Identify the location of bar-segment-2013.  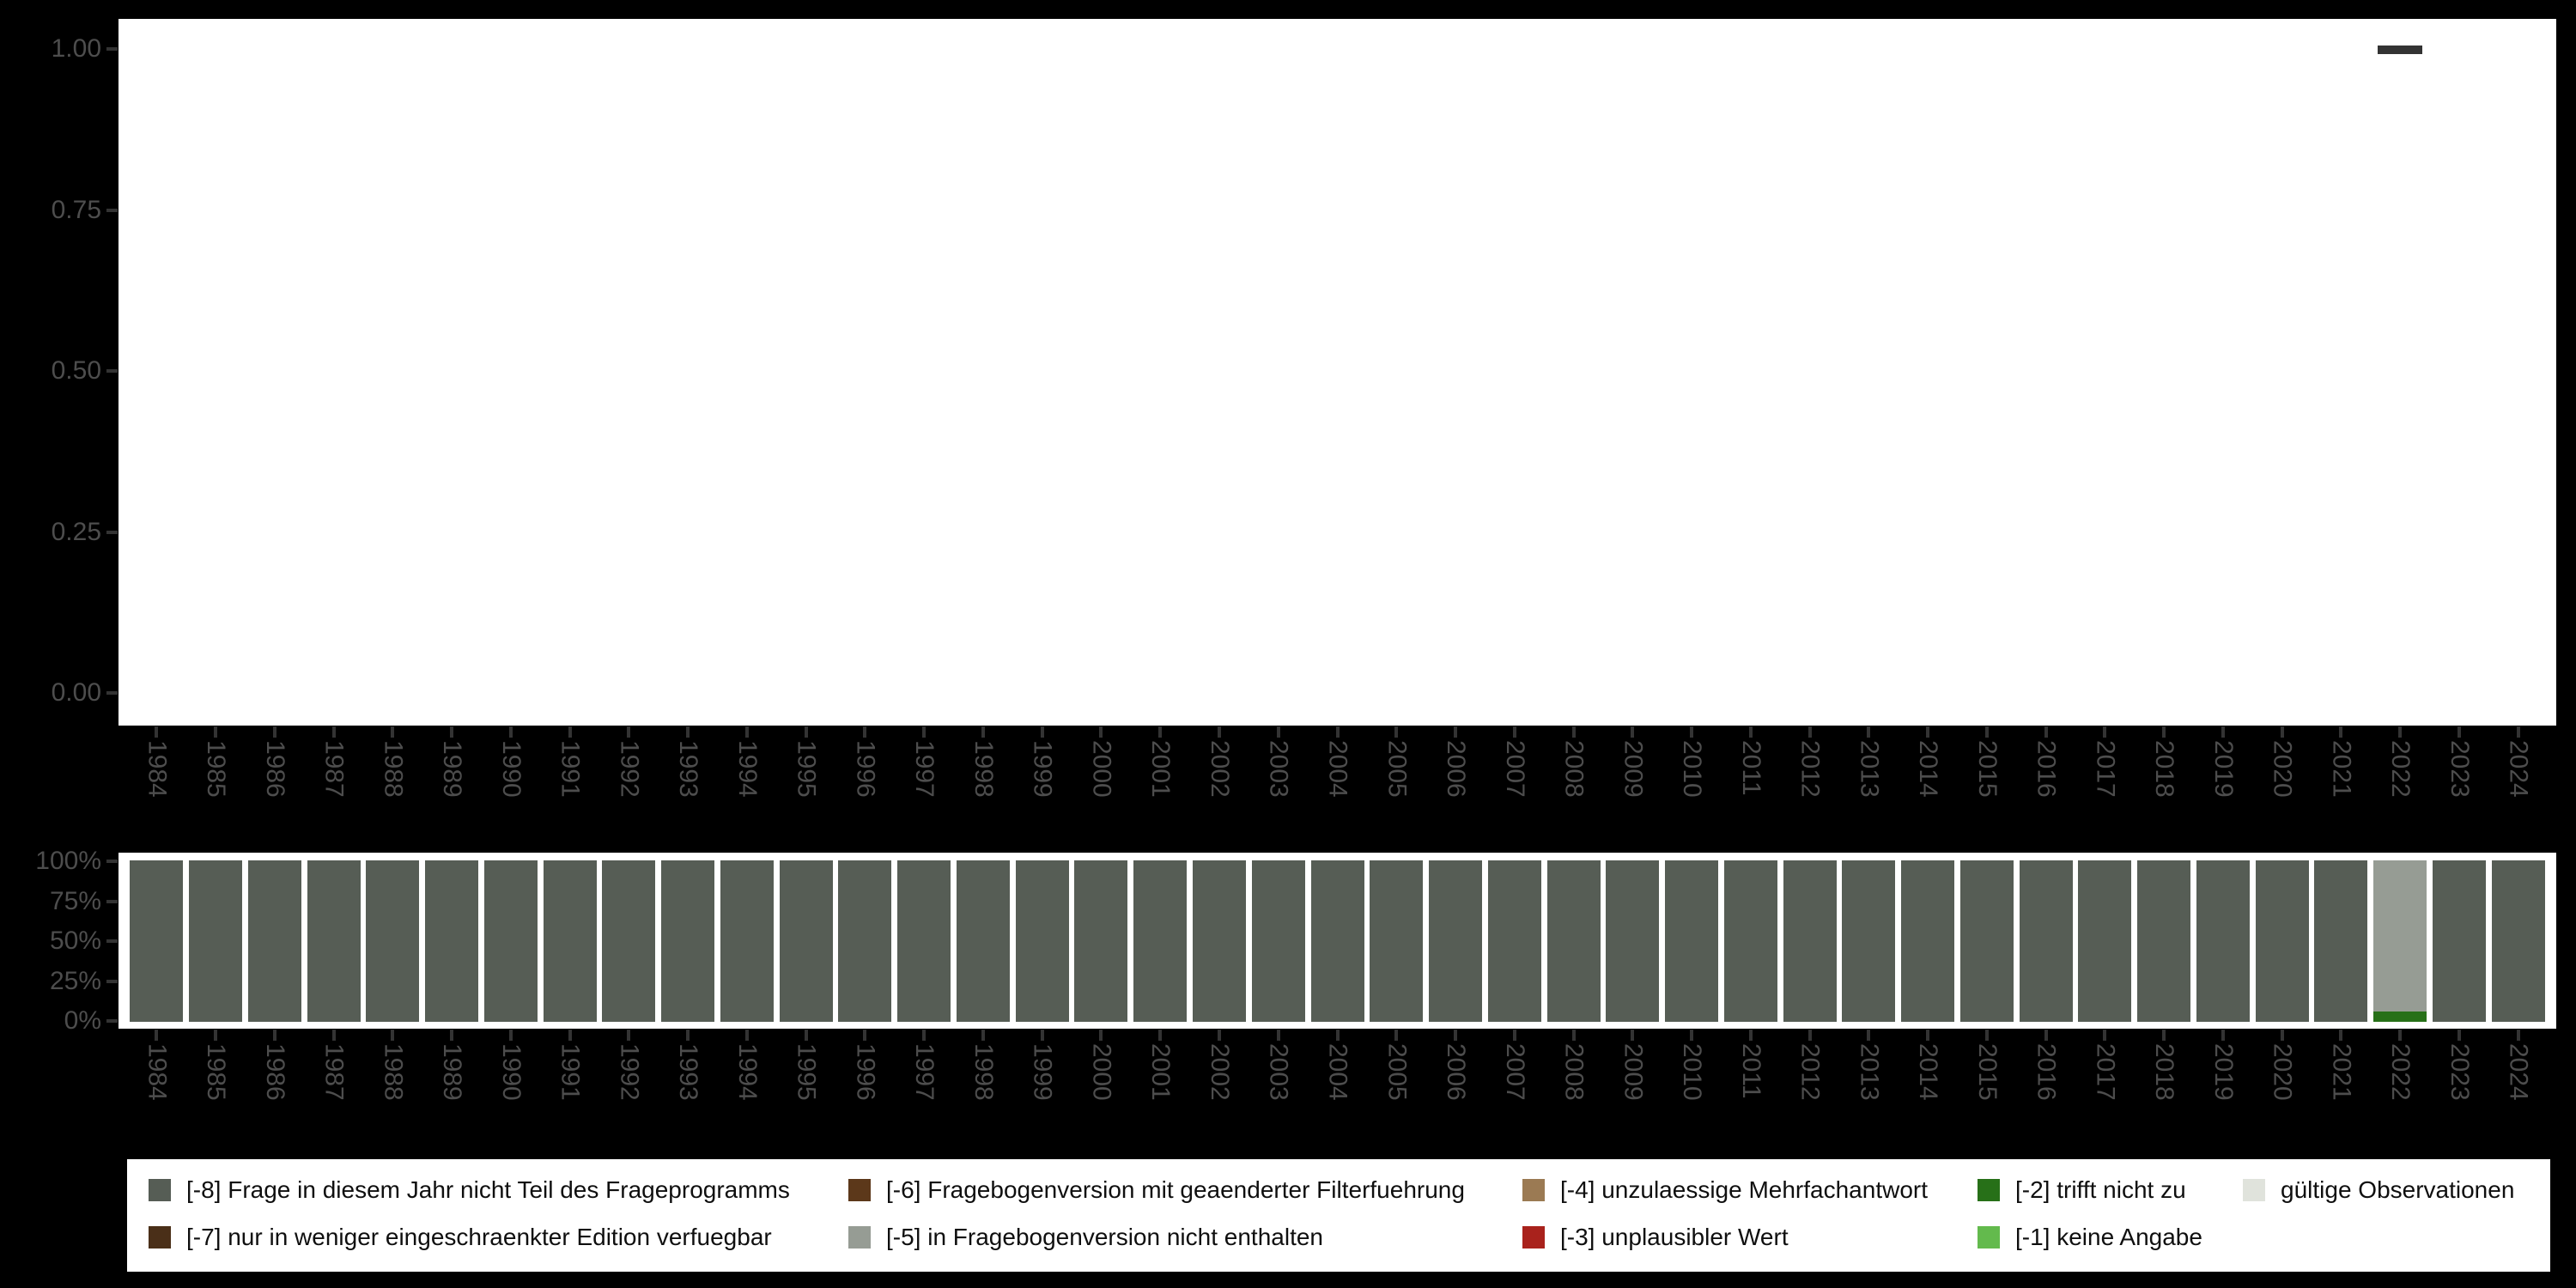
(1869, 941).